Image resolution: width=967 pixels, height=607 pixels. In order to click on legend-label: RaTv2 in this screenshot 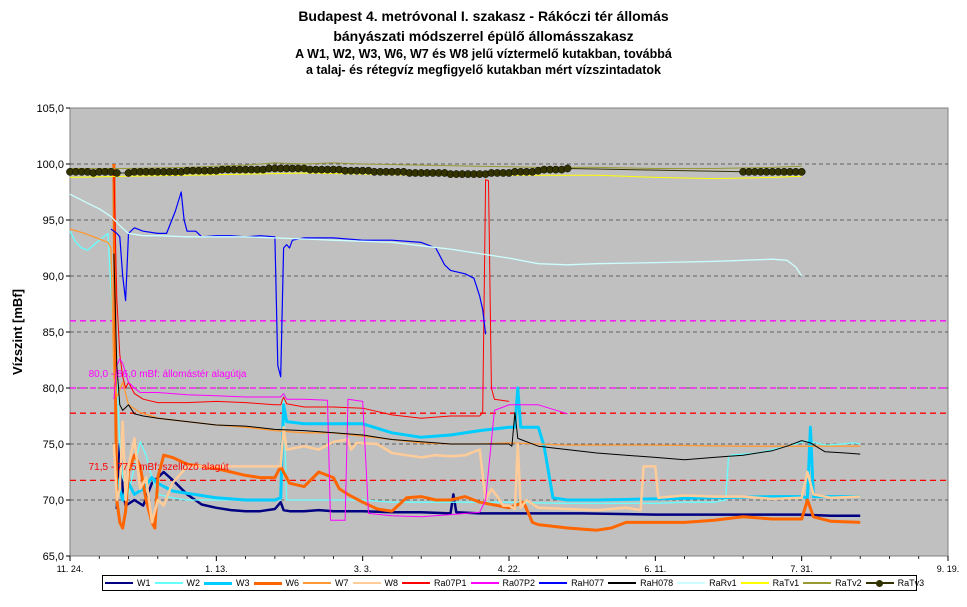, I will do `click(848, 583)`.